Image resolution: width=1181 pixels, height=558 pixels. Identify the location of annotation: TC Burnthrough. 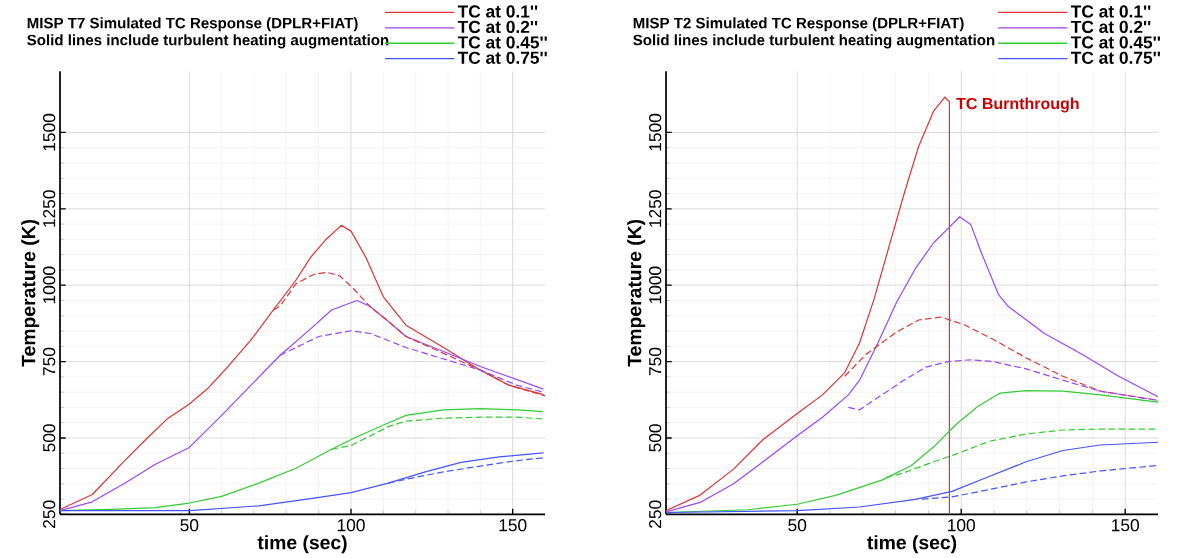
(1017, 105).